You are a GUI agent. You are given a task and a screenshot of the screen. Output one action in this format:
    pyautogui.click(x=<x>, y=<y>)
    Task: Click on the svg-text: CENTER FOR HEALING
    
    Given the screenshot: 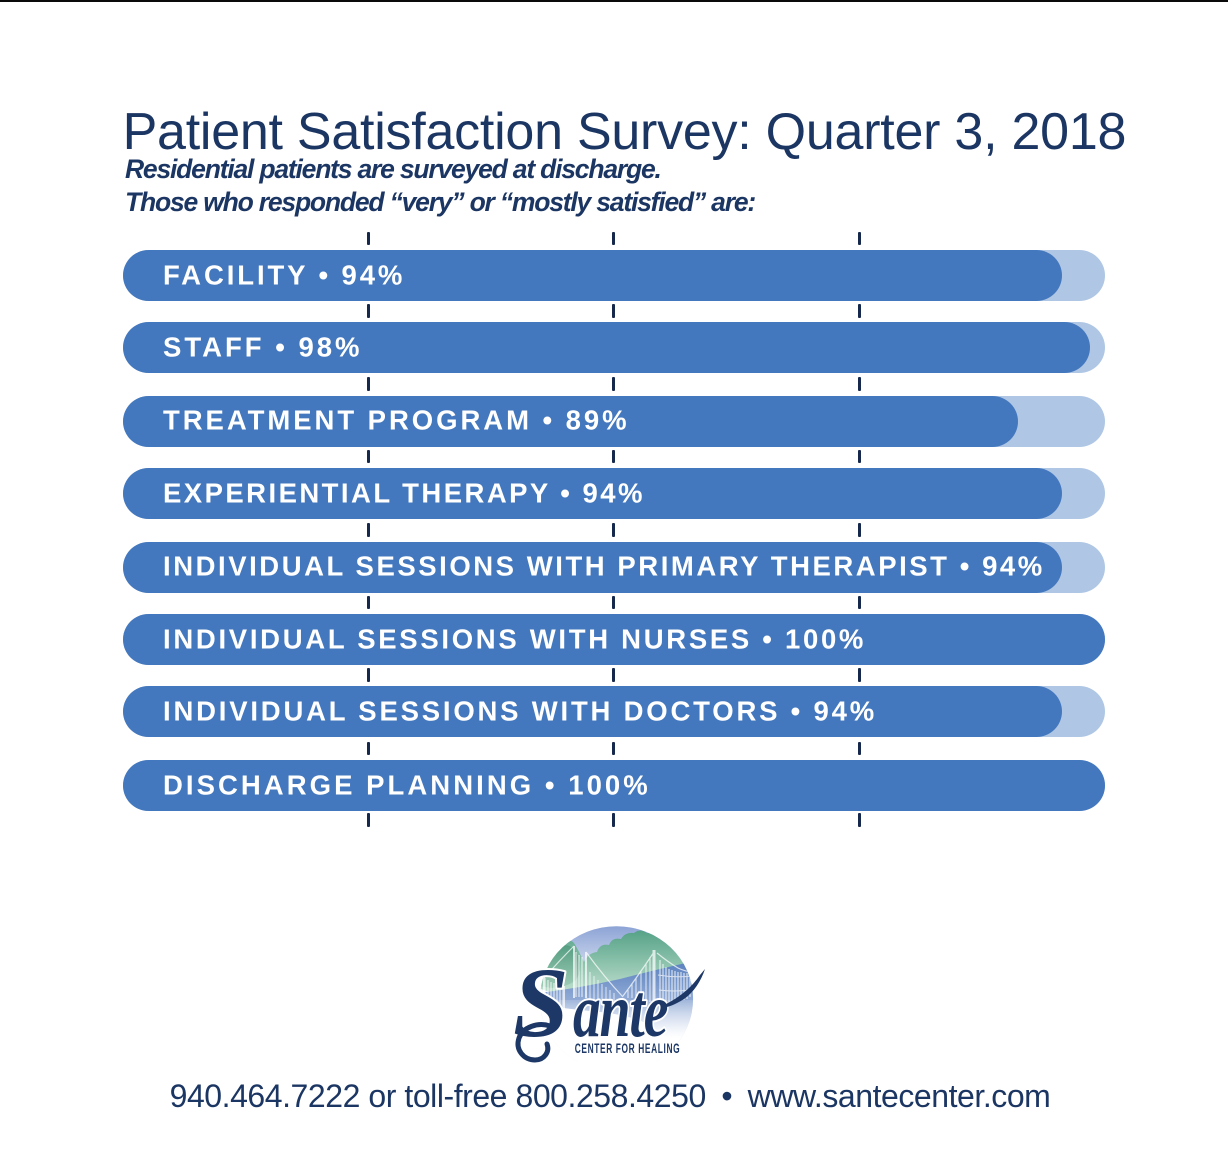 What is the action you would take?
    pyautogui.click(x=627, y=1049)
    